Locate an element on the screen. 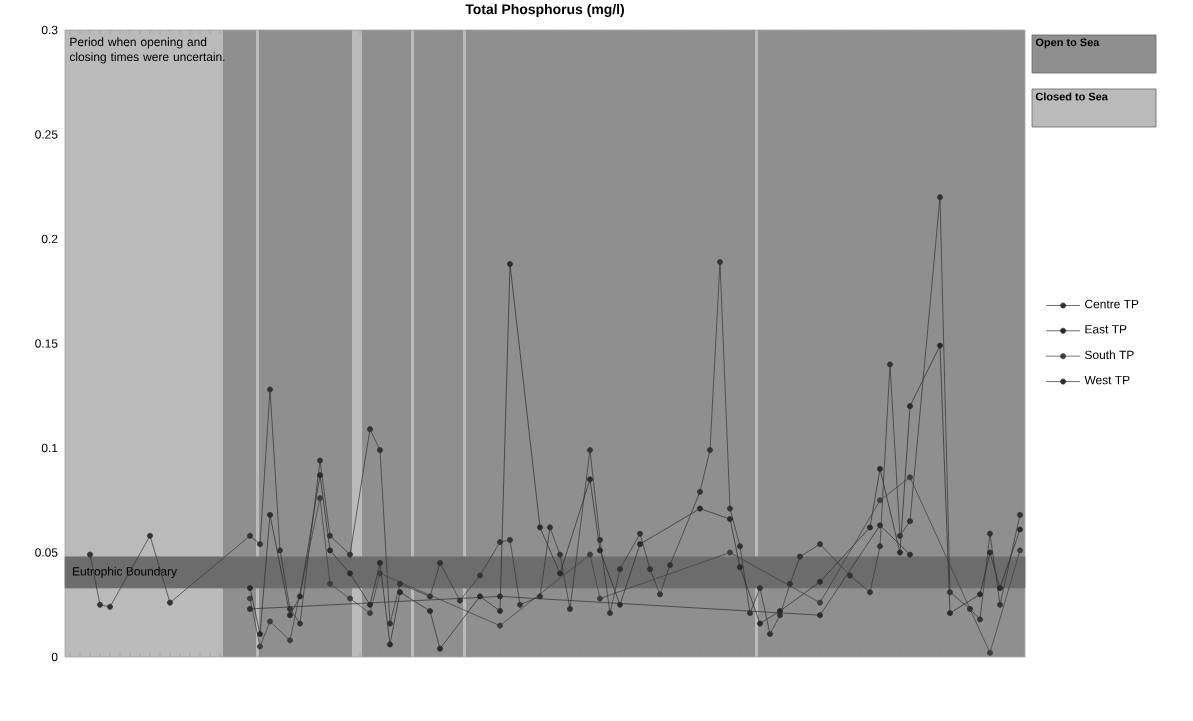 The width and height of the screenshot is (1193, 721). y-tick-label: 0.3 is located at coordinates (49, 30).